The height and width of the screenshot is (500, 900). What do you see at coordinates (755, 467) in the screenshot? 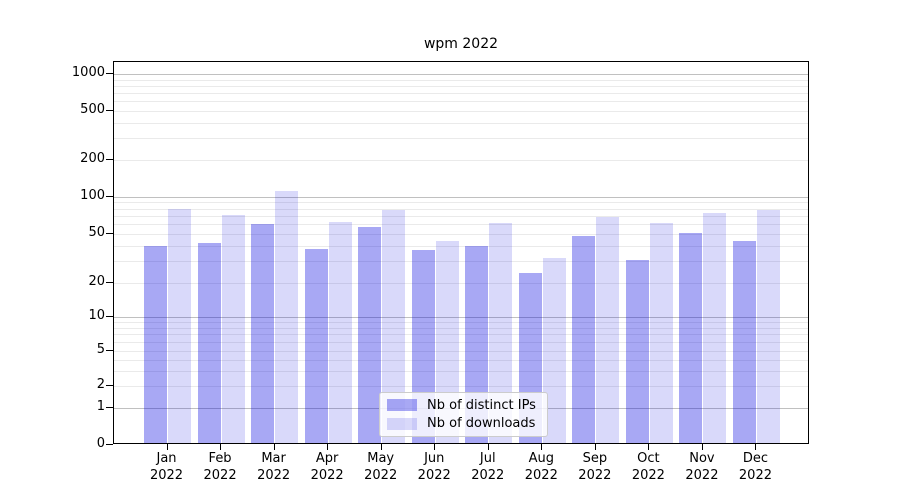
I see `x-tick-label: Dec 2022` at bounding box center [755, 467].